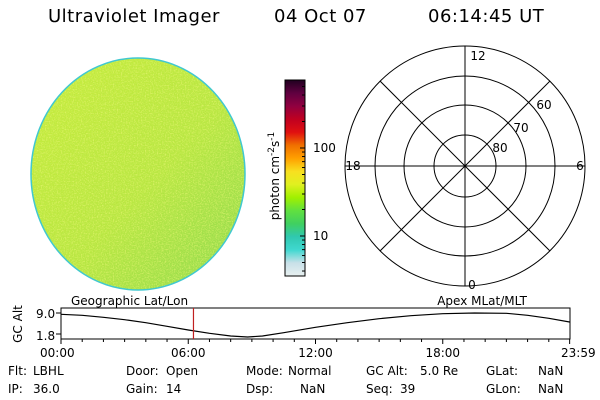 The width and height of the screenshot is (600, 400). What do you see at coordinates (313, 389) in the screenshot?
I see `footer-dsp-val: NaN` at bounding box center [313, 389].